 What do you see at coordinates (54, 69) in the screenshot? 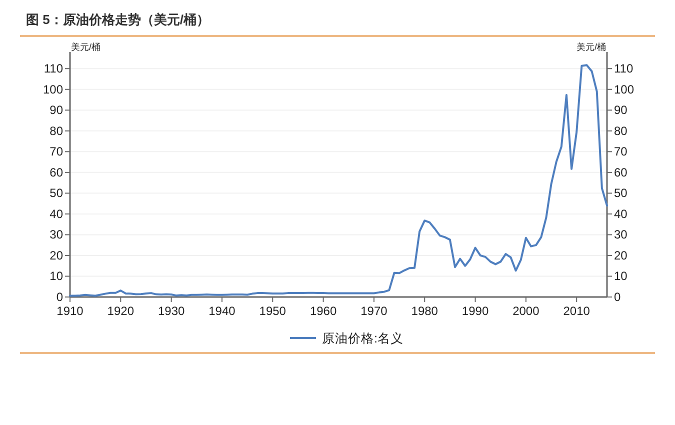
I see `y-tick-label: 110` at bounding box center [54, 69].